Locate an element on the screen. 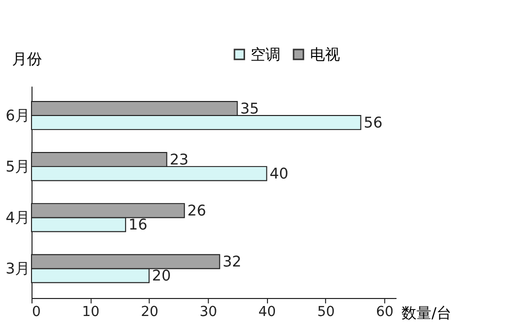  y-tick-label: 4月 is located at coordinates (18, 218).